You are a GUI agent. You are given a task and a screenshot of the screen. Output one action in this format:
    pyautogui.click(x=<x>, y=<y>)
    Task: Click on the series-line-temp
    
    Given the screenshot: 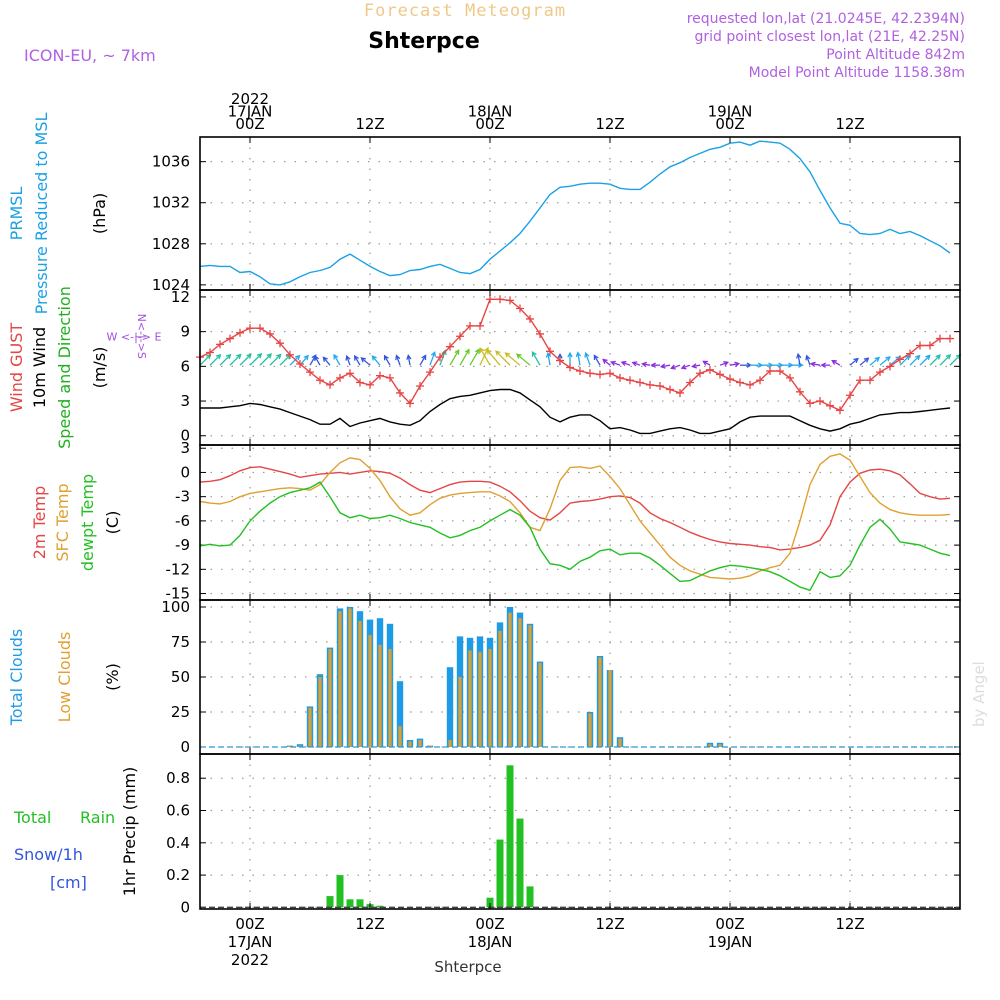 What is the action you would take?
    pyautogui.click(x=575, y=508)
    